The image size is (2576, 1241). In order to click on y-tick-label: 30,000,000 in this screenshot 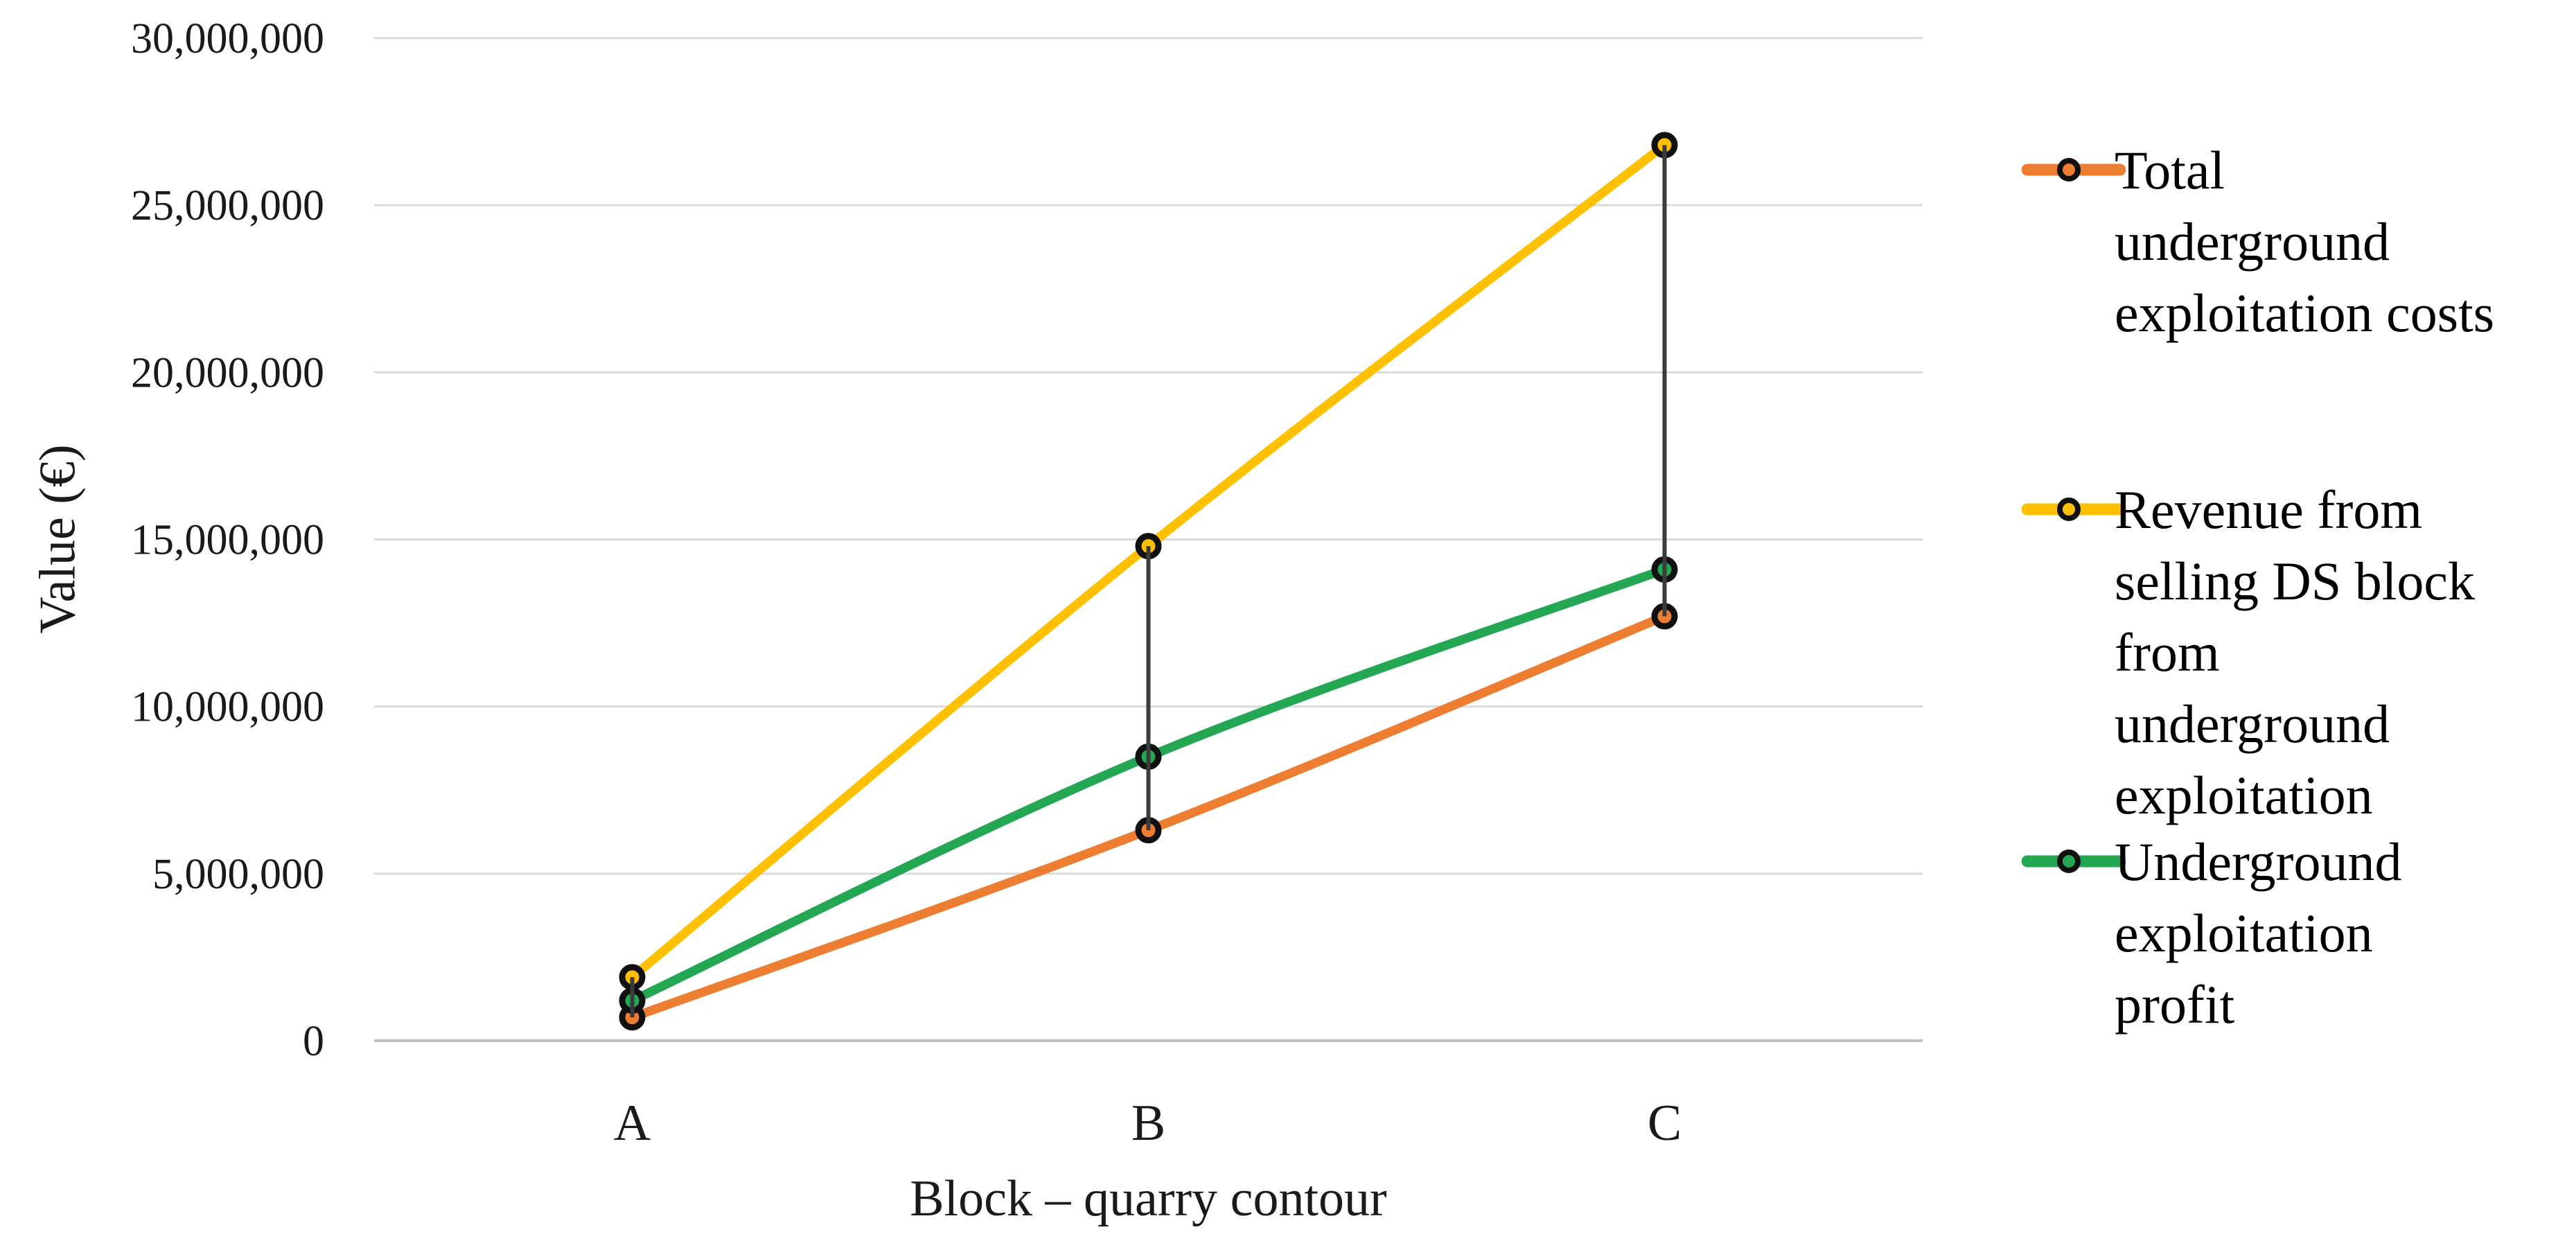, I will do `click(227, 38)`.